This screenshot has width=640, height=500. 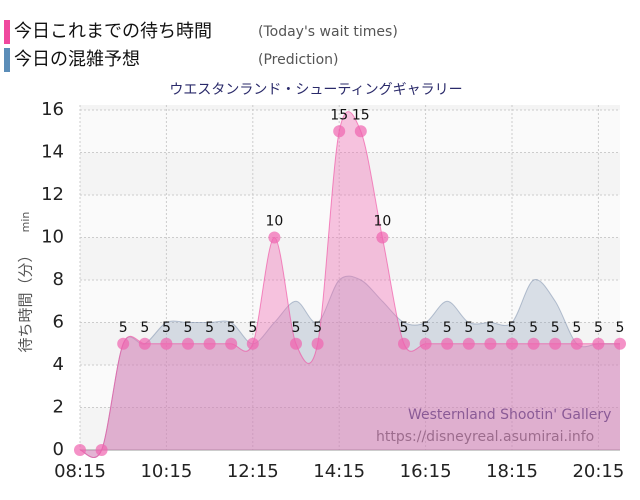 I want to click on legend-label: 今日これまでの待ち時間, so click(x=113, y=31).